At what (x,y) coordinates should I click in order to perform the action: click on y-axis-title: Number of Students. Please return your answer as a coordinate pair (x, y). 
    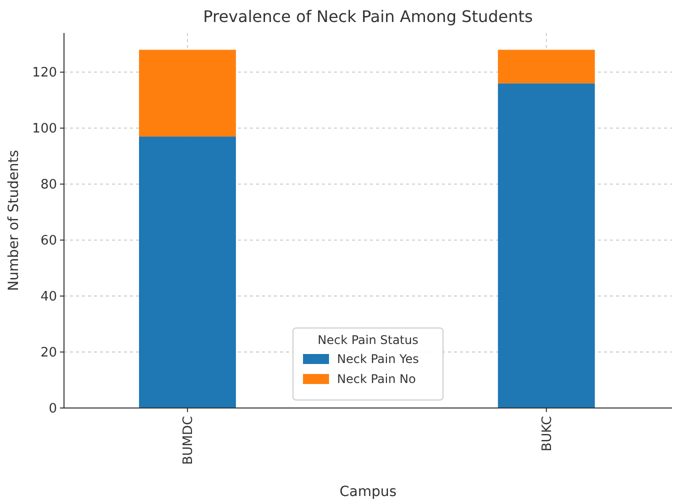
    Looking at the image, I should click on (14, 221).